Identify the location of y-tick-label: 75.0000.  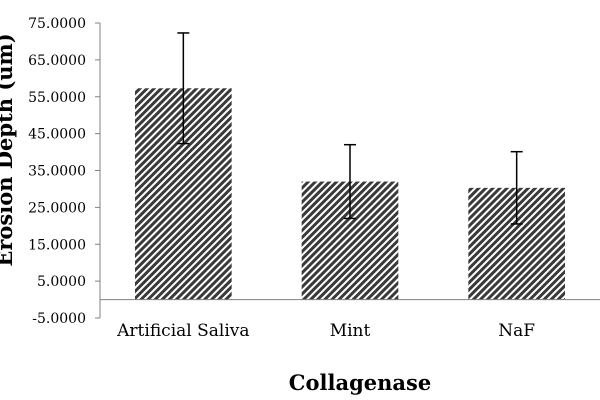
(57, 24).